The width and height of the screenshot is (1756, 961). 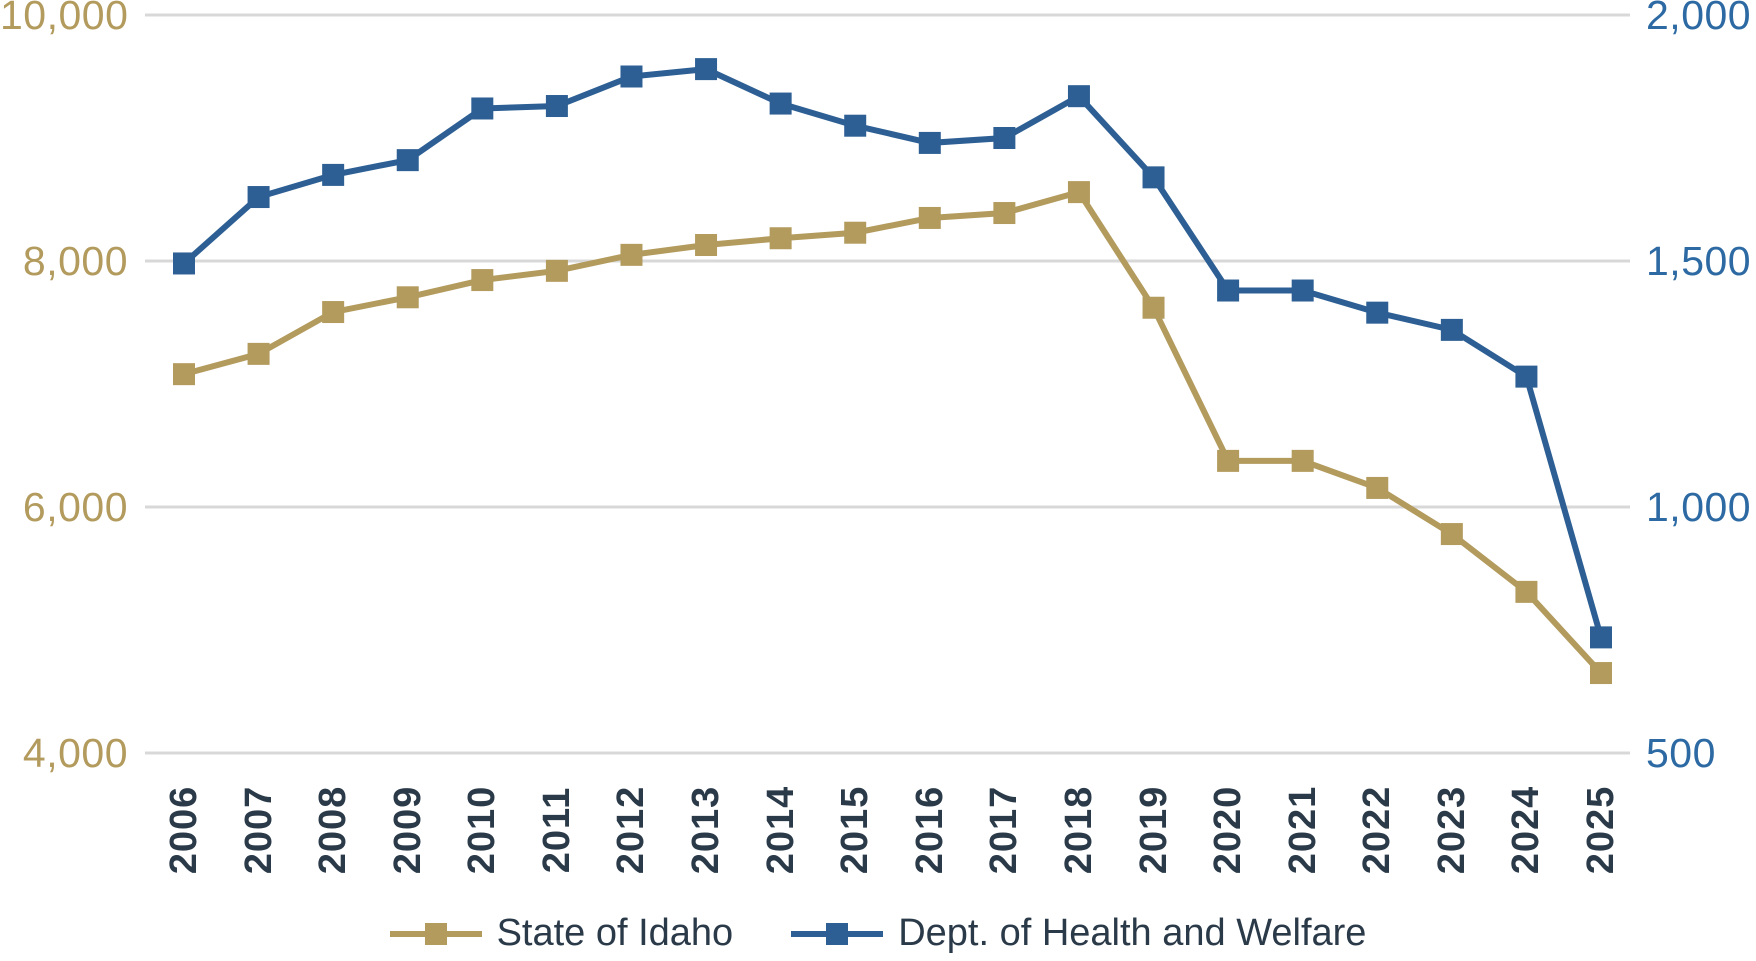 I want to click on marker-dept-of-health-and-welfare-2015, so click(x=855, y=125).